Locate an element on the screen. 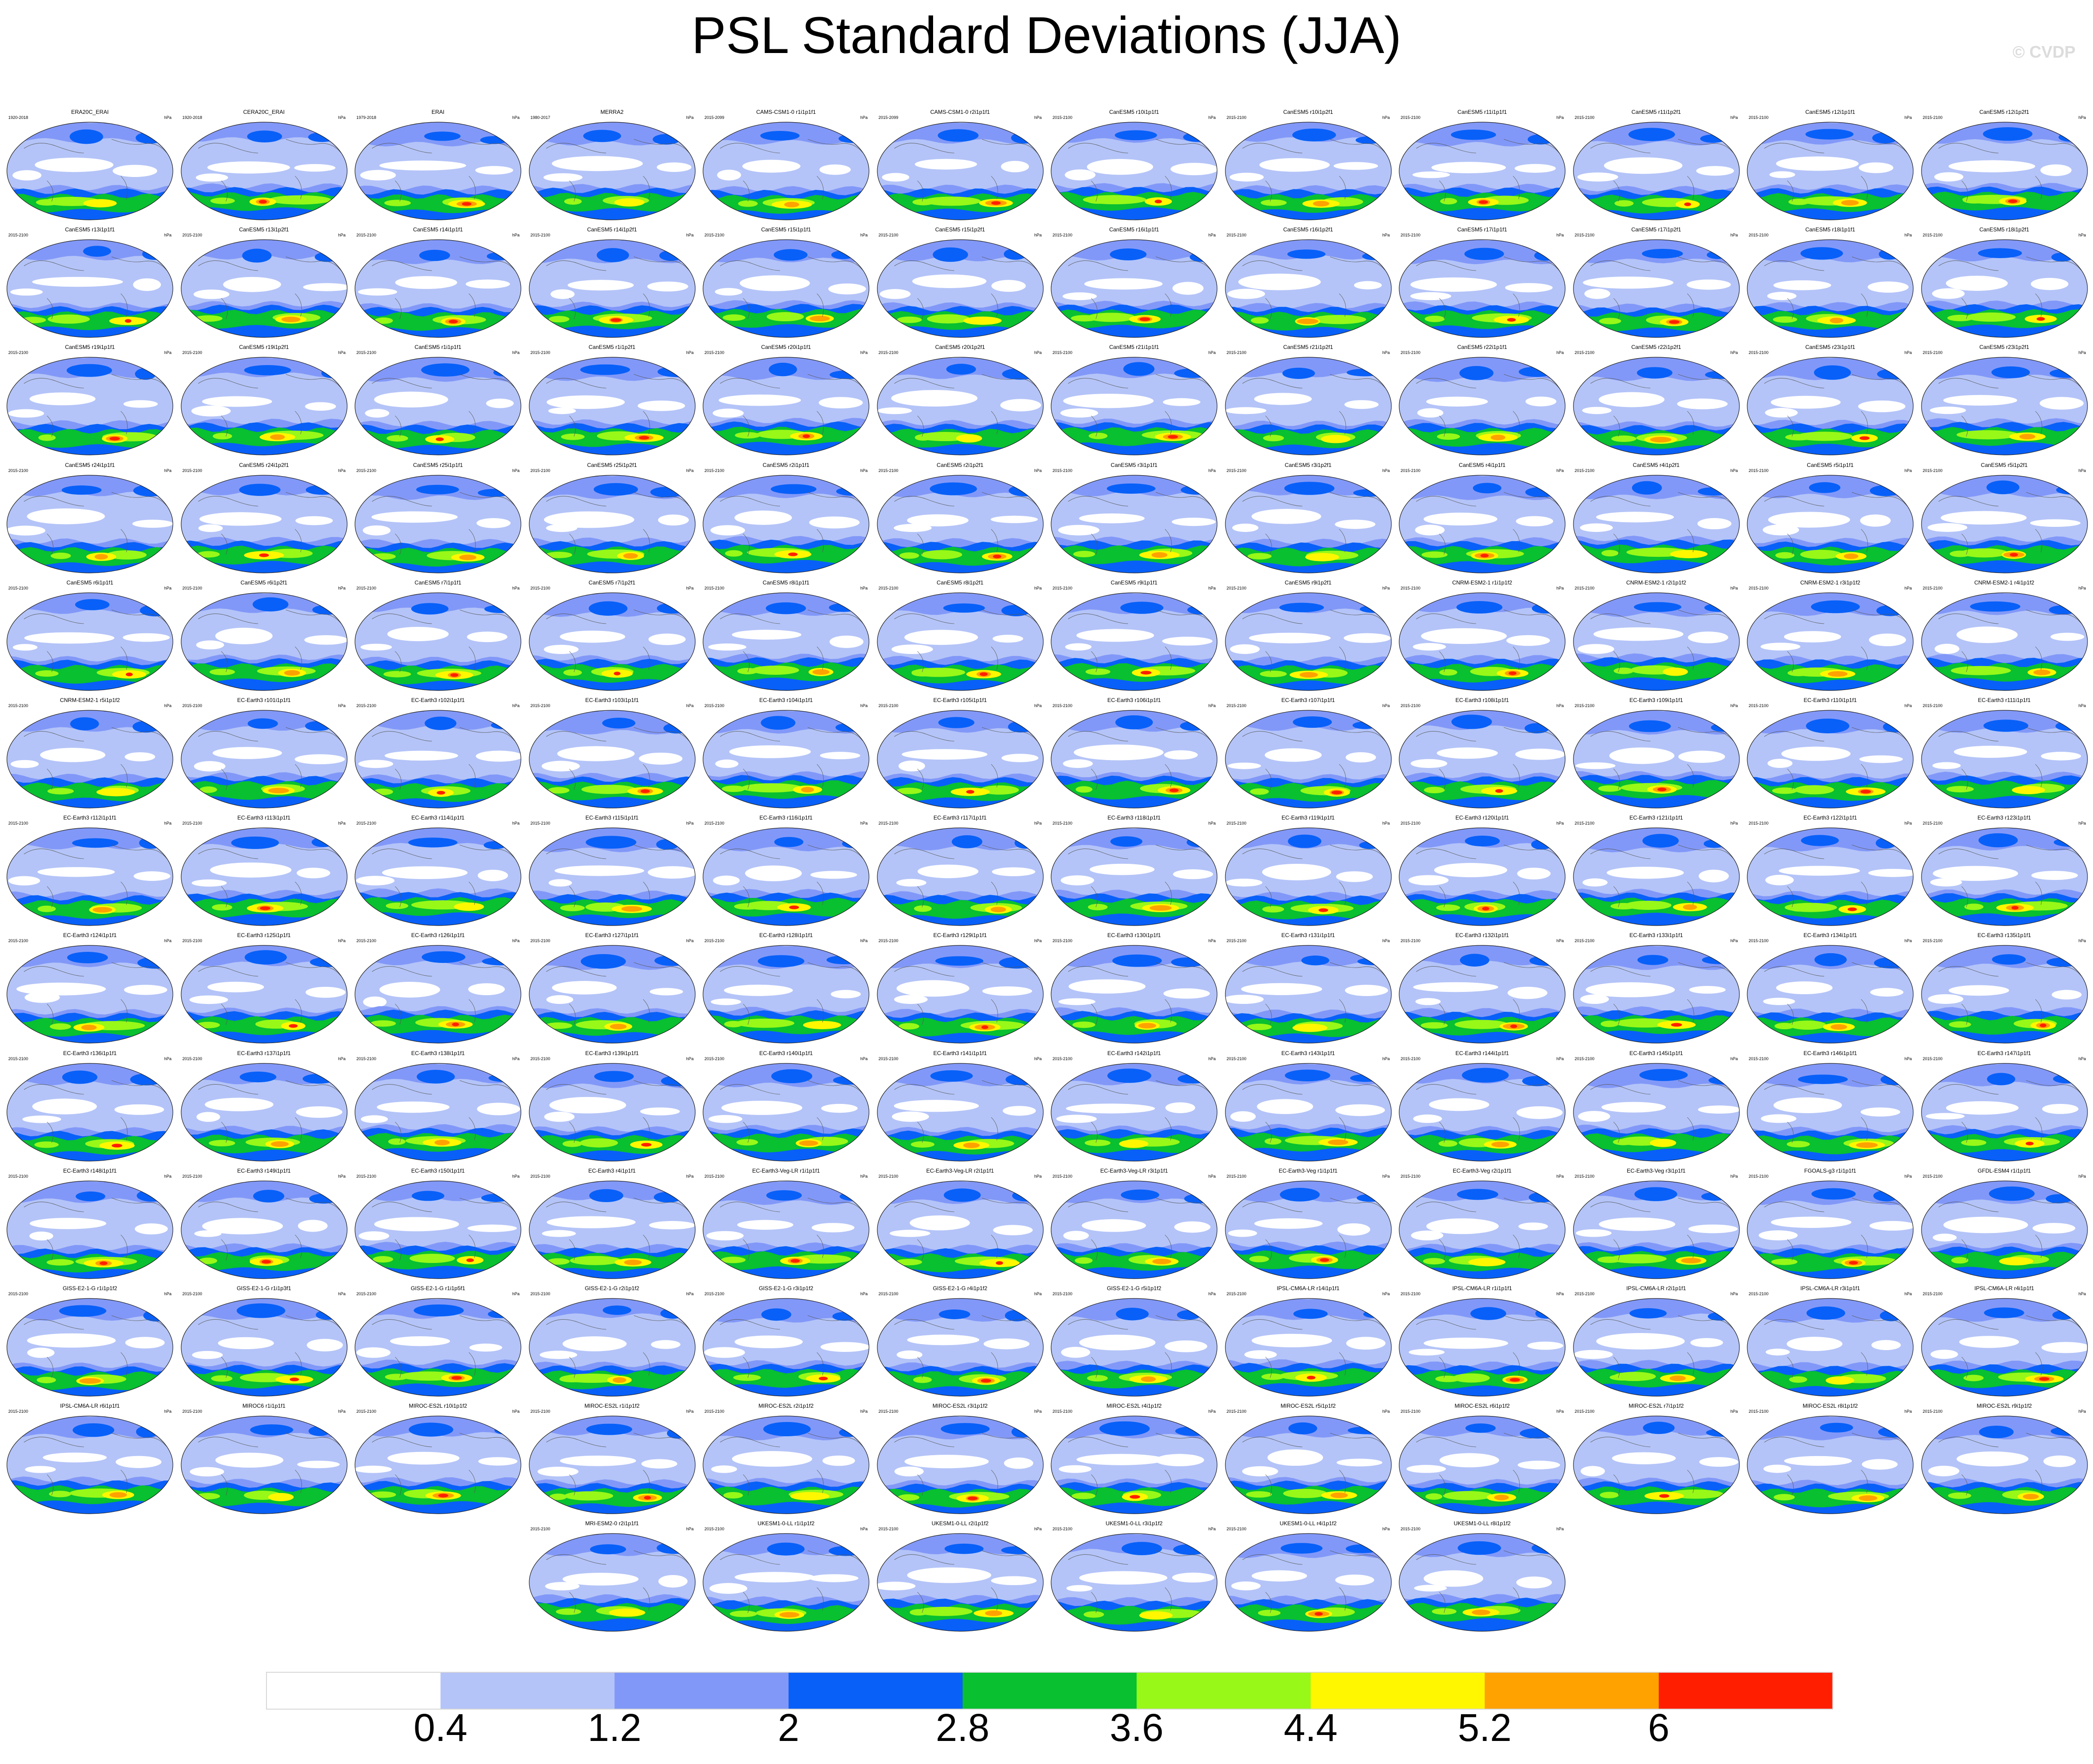 Image resolution: width=2093 pixels, height=1764 pixels. map-panel: EC-Earth3 r140i1p1f1 2015-2100 hPa is located at coordinates (786, 1107).